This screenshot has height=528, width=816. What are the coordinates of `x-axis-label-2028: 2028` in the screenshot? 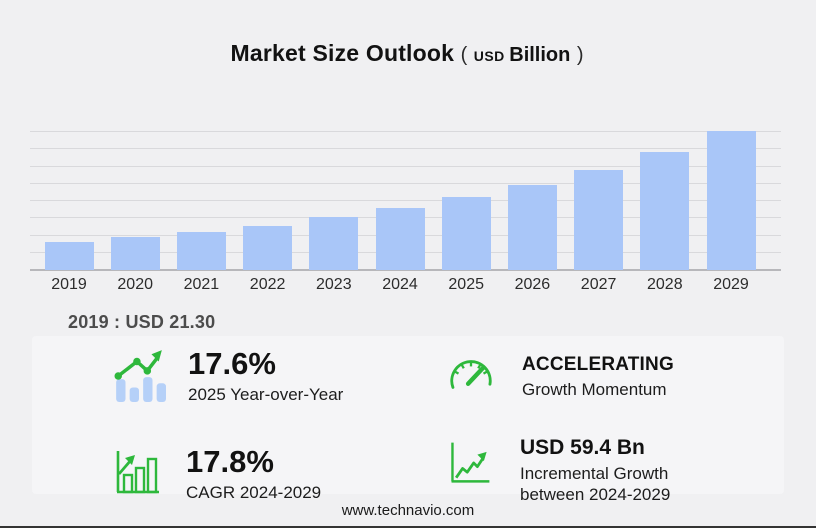 It's located at (665, 284).